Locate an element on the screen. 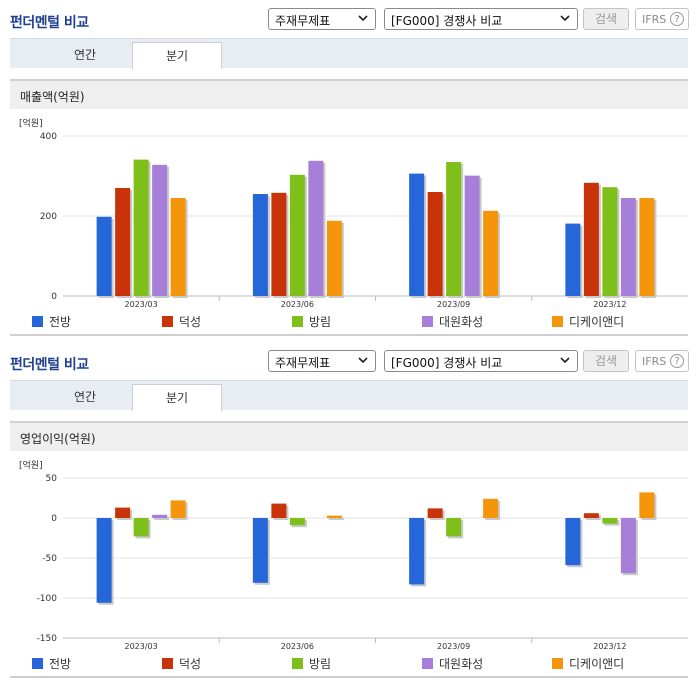 Image resolution: width=696 pixels, height=684 pixels. bar-전방-2023/06 is located at coordinates (260, 550).